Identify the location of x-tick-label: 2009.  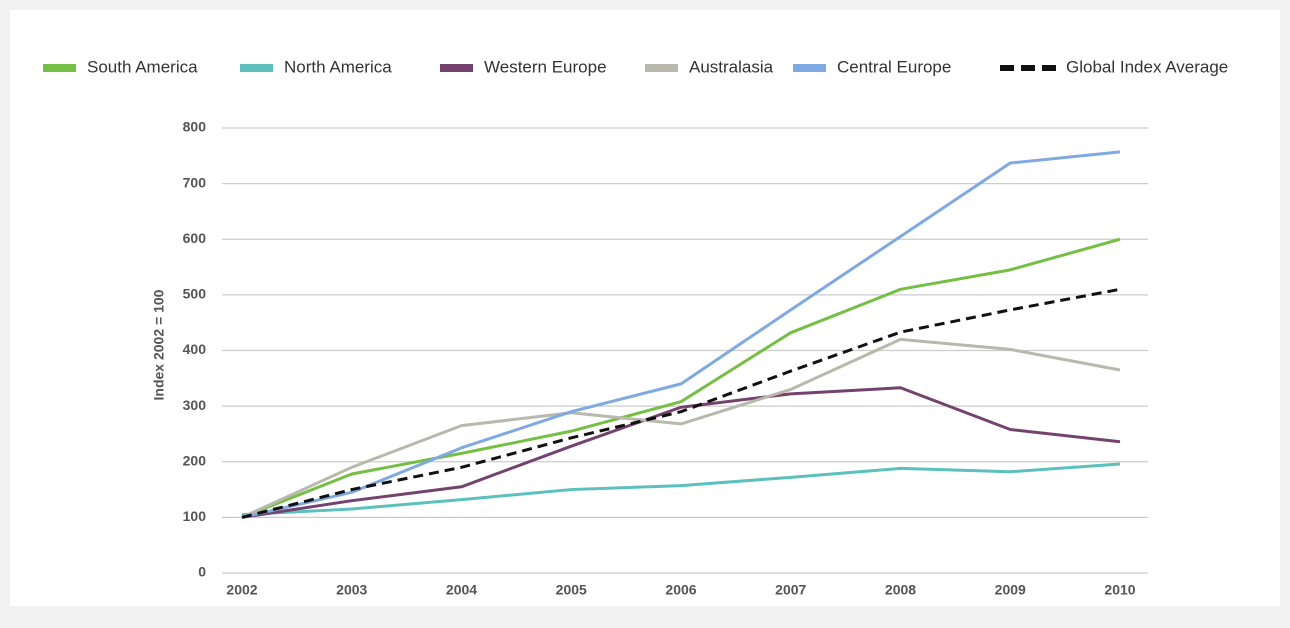
(1010, 590).